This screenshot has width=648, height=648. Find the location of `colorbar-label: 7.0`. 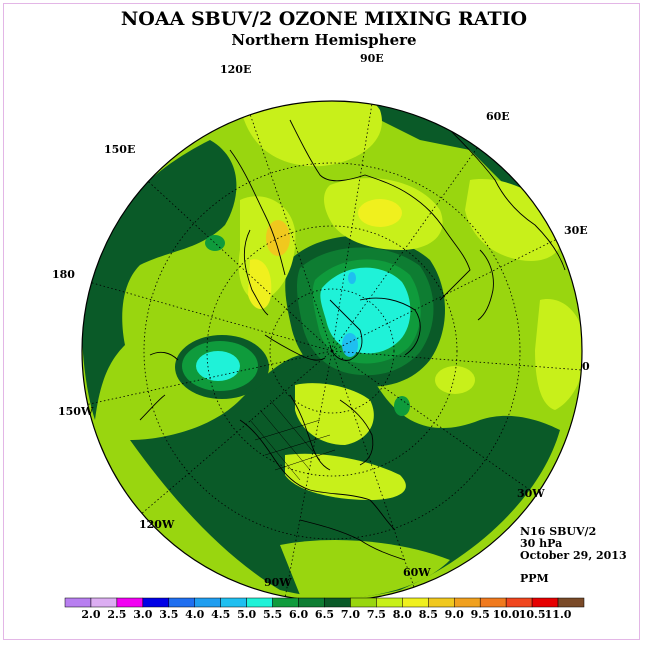

colorbar-label: 7.0 is located at coordinates (350, 614).